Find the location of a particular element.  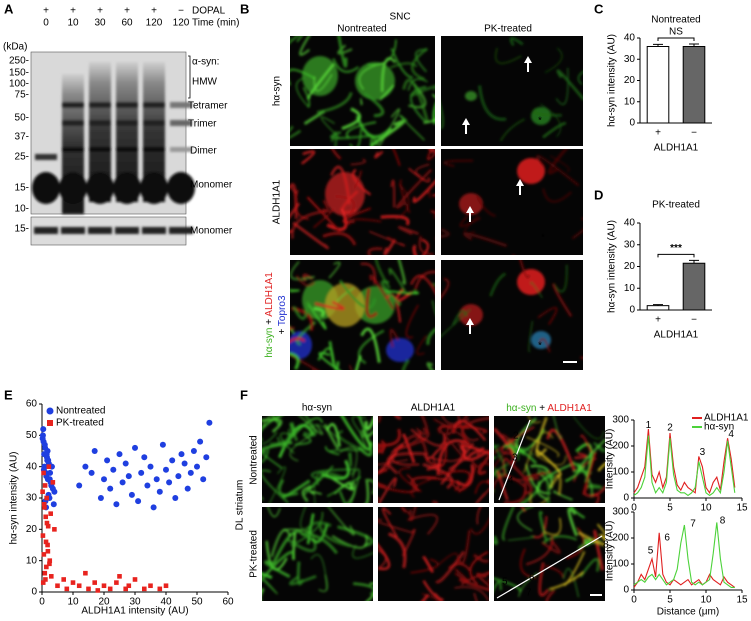

row-label: Nontreated is located at coordinates (254, 459).